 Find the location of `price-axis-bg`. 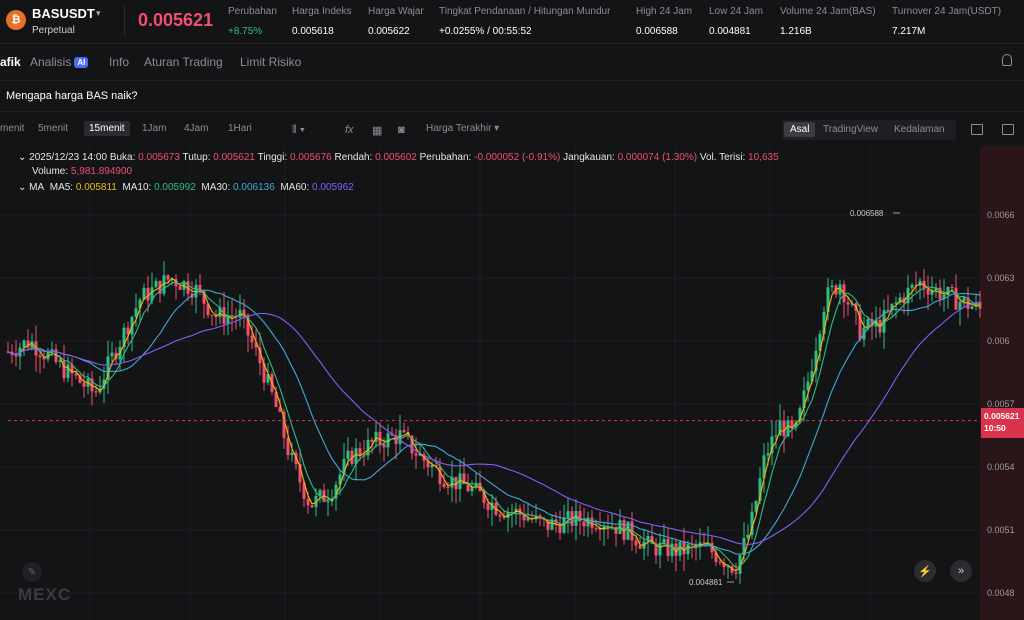

price-axis-bg is located at coordinates (1002, 383).